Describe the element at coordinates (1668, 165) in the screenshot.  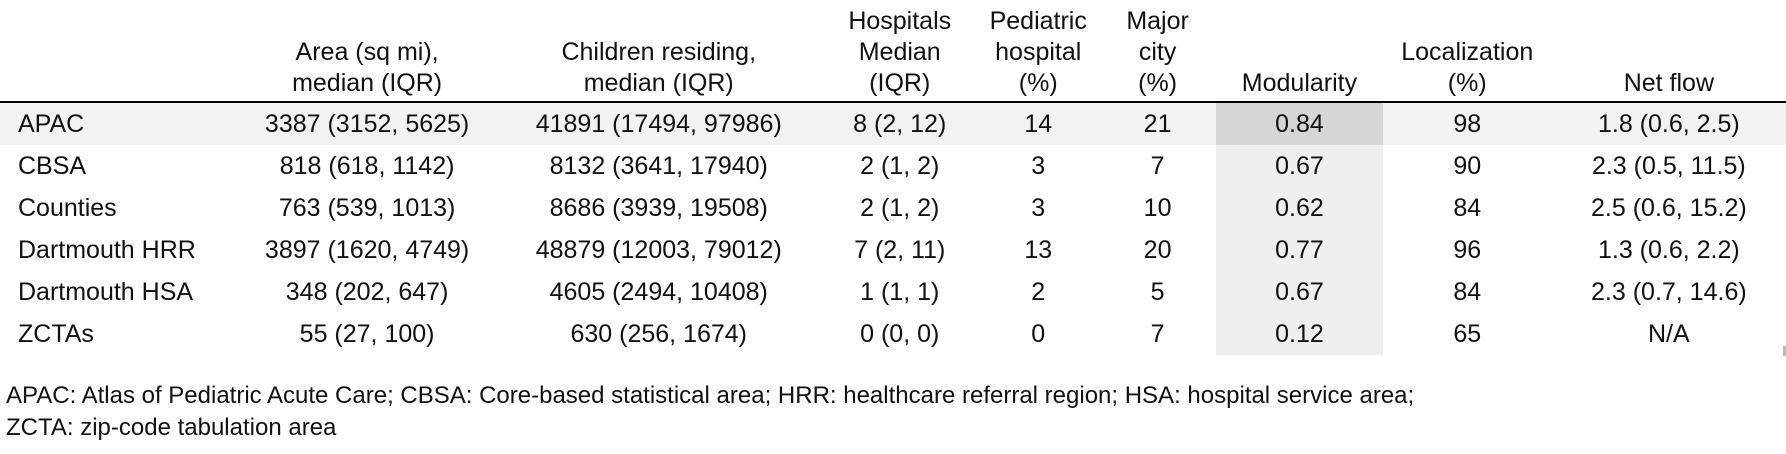
I see `cell-net-flow: 2.3 (0.5, 11.5)` at that location.